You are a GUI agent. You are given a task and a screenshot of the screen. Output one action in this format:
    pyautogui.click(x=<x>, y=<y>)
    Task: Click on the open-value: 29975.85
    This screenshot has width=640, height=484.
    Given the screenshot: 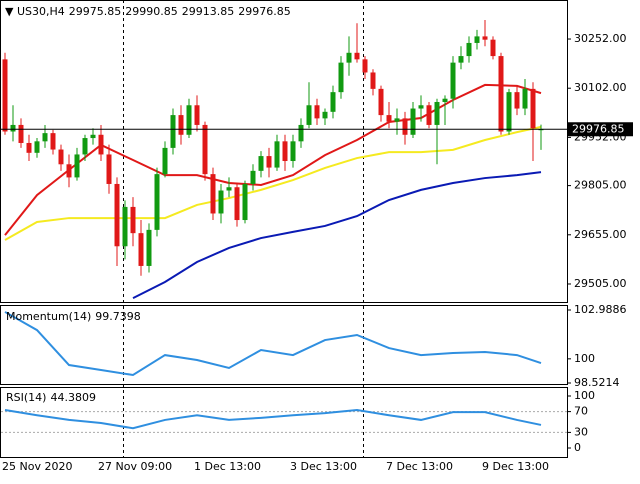 What is the action you would take?
    pyautogui.click(x=95, y=11)
    